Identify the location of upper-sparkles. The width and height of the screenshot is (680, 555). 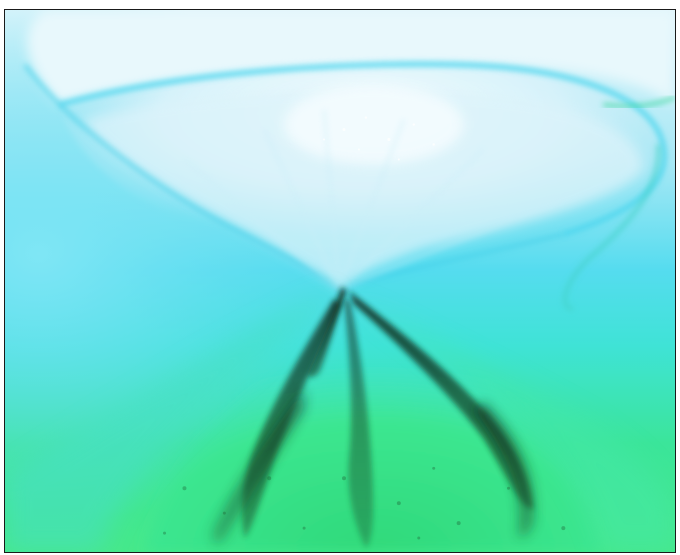
(379, 138).